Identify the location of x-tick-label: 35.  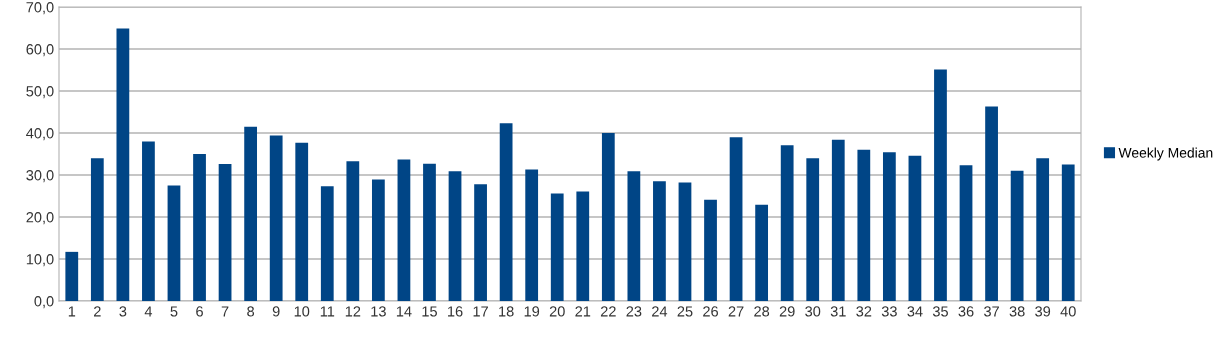
(940, 311).